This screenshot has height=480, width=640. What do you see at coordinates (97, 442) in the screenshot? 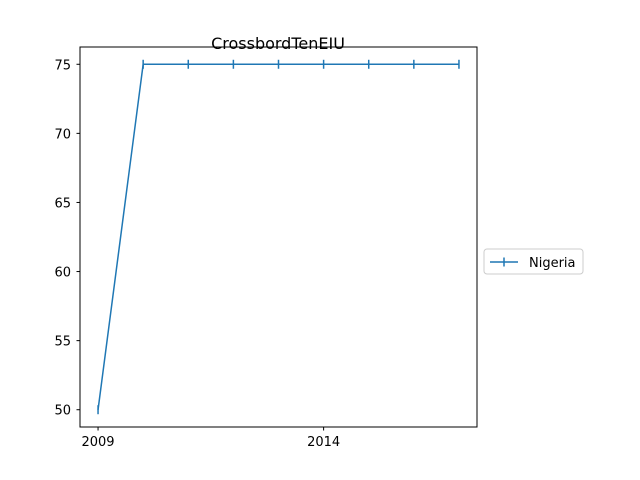
I see `x-tick-label: 2009` at bounding box center [97, 442].